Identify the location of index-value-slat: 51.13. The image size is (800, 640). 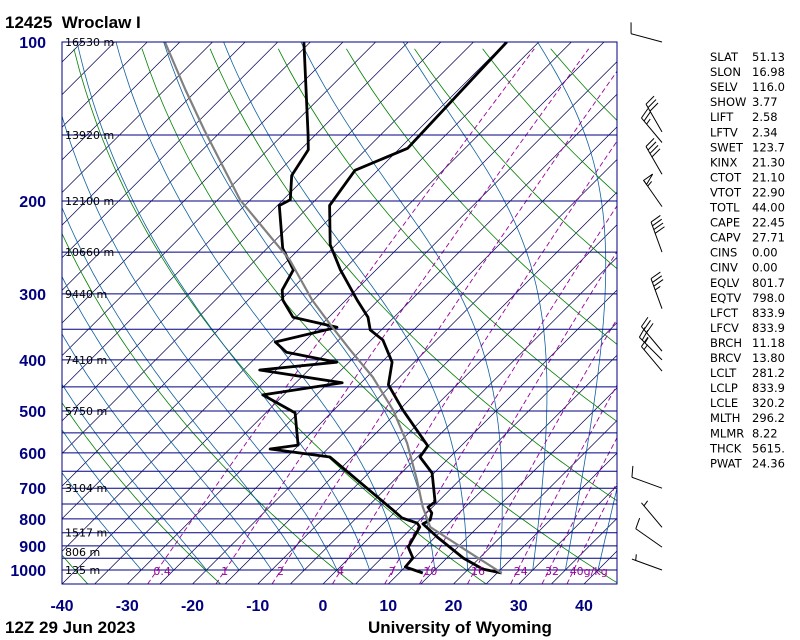
(768, 57).